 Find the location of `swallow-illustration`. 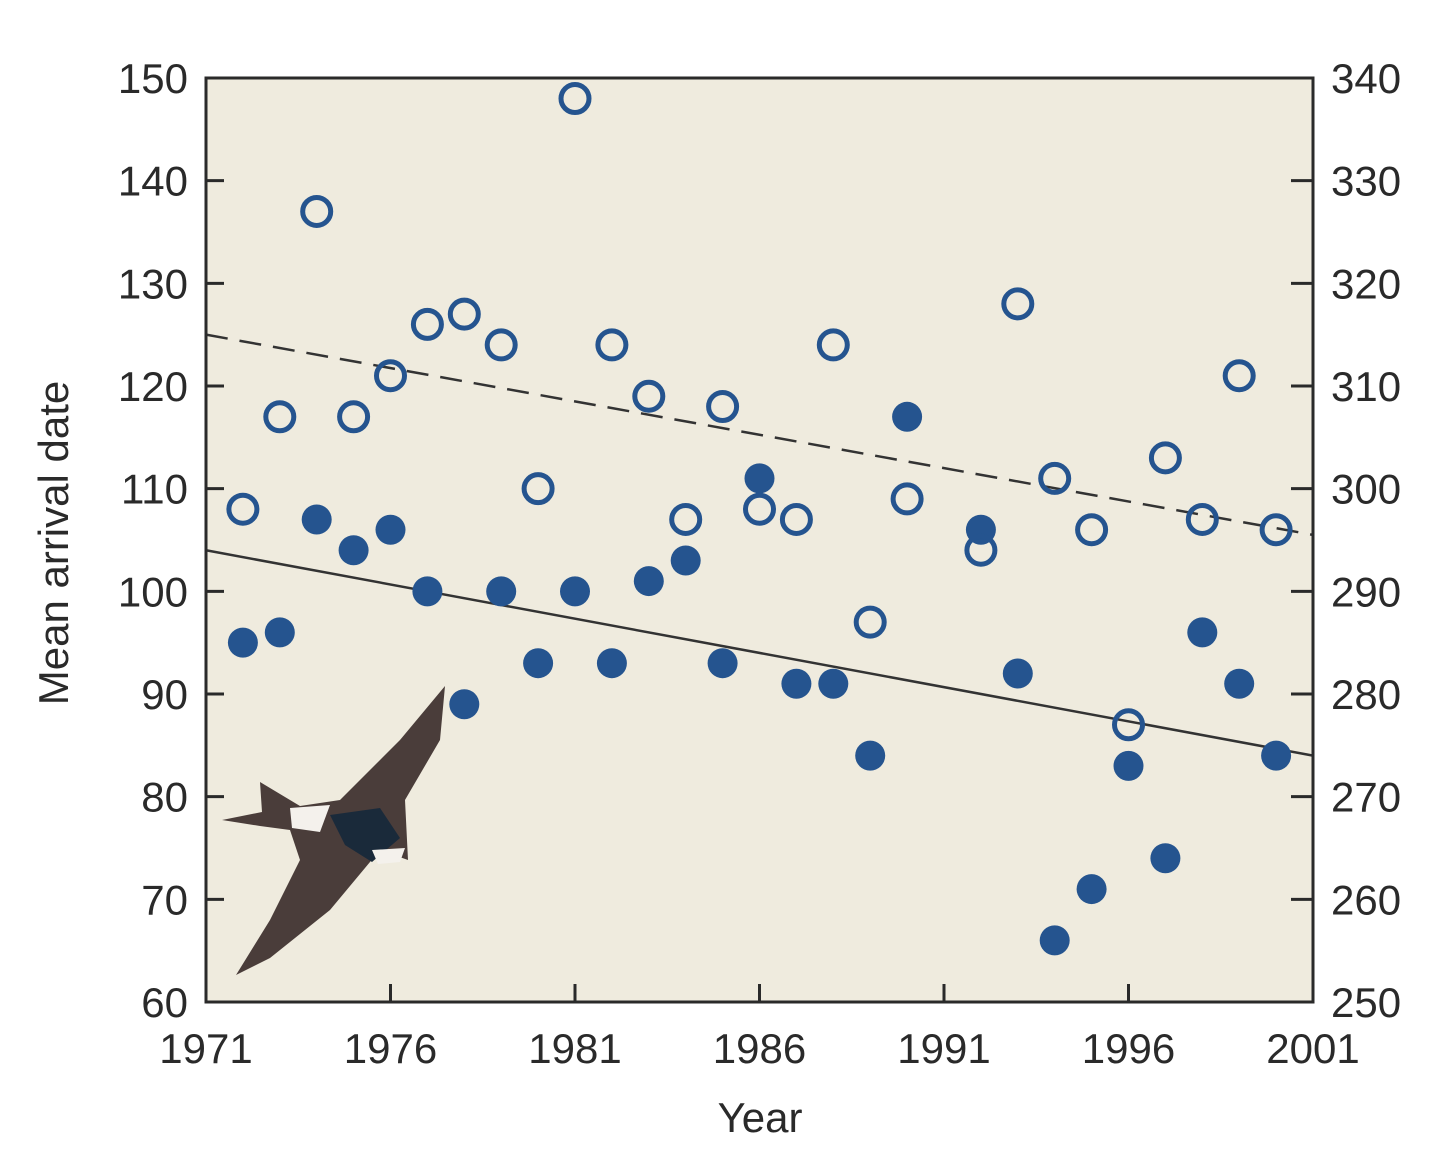

swallow-illustration is located at coordinates (333, 830).